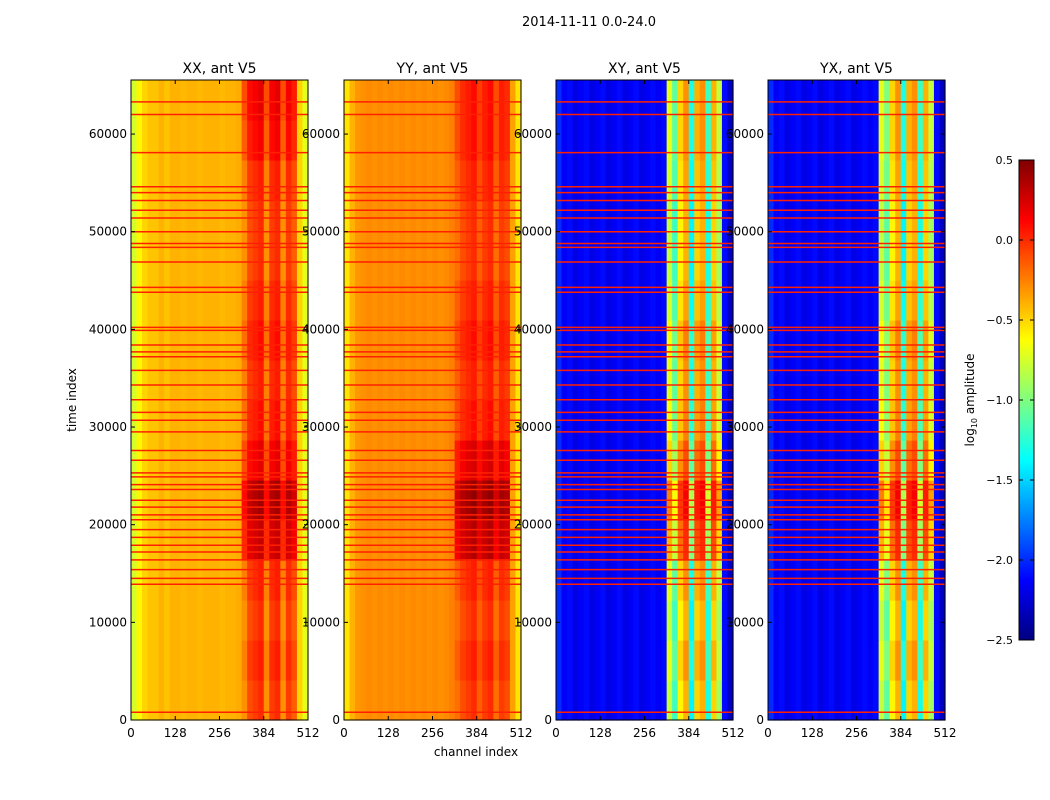 Image resolution: width=1050 pixels, height=800 pixels. I want to click on y-tick-label: 60000, so click(321, 134).